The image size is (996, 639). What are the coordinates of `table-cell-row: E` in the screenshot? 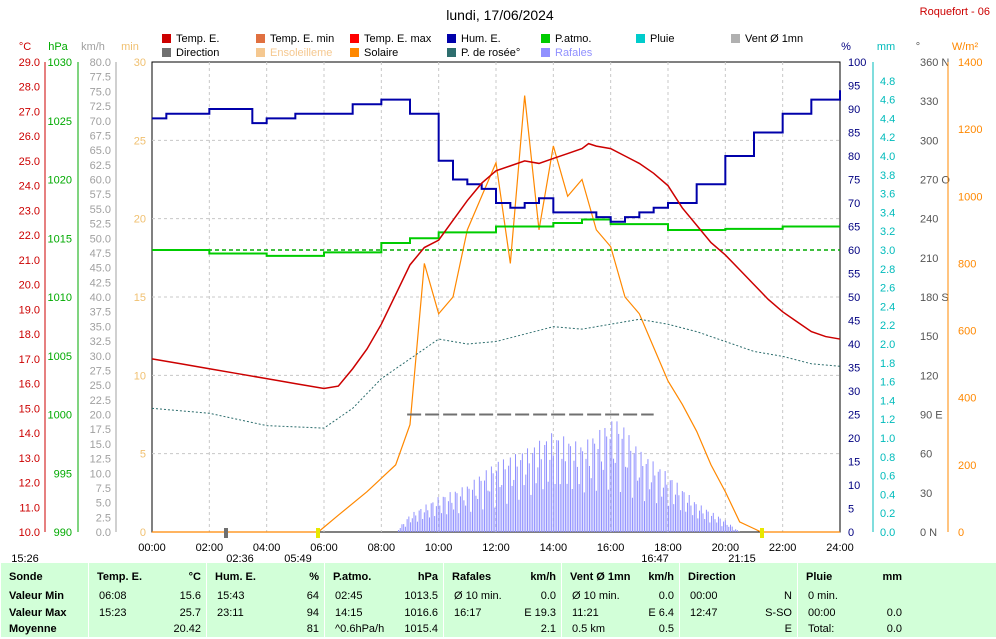 It's located at (739, 631).